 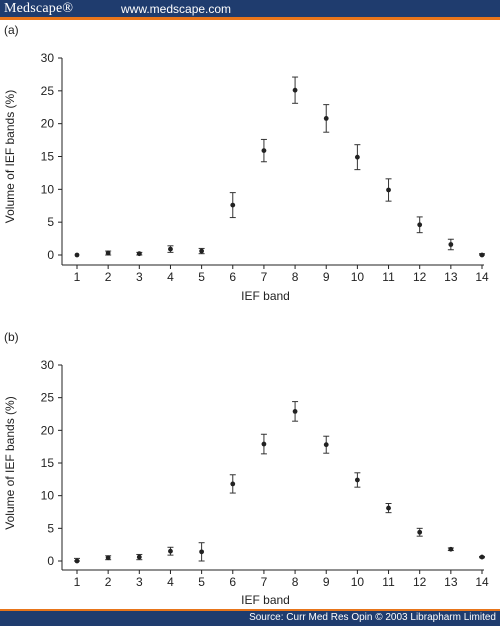 I want to click on panel-label: (b), so click(x=11, y=337).